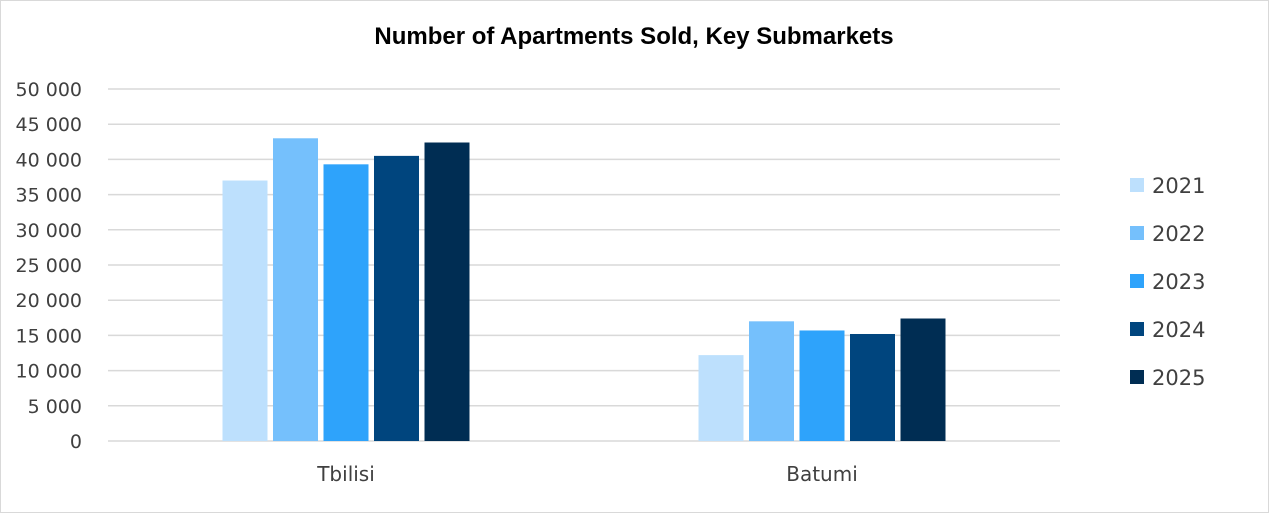 The height and width of the screenshot is (513, 1269). I want to click on x-category-label: Tbilisi, so click(345, 474).